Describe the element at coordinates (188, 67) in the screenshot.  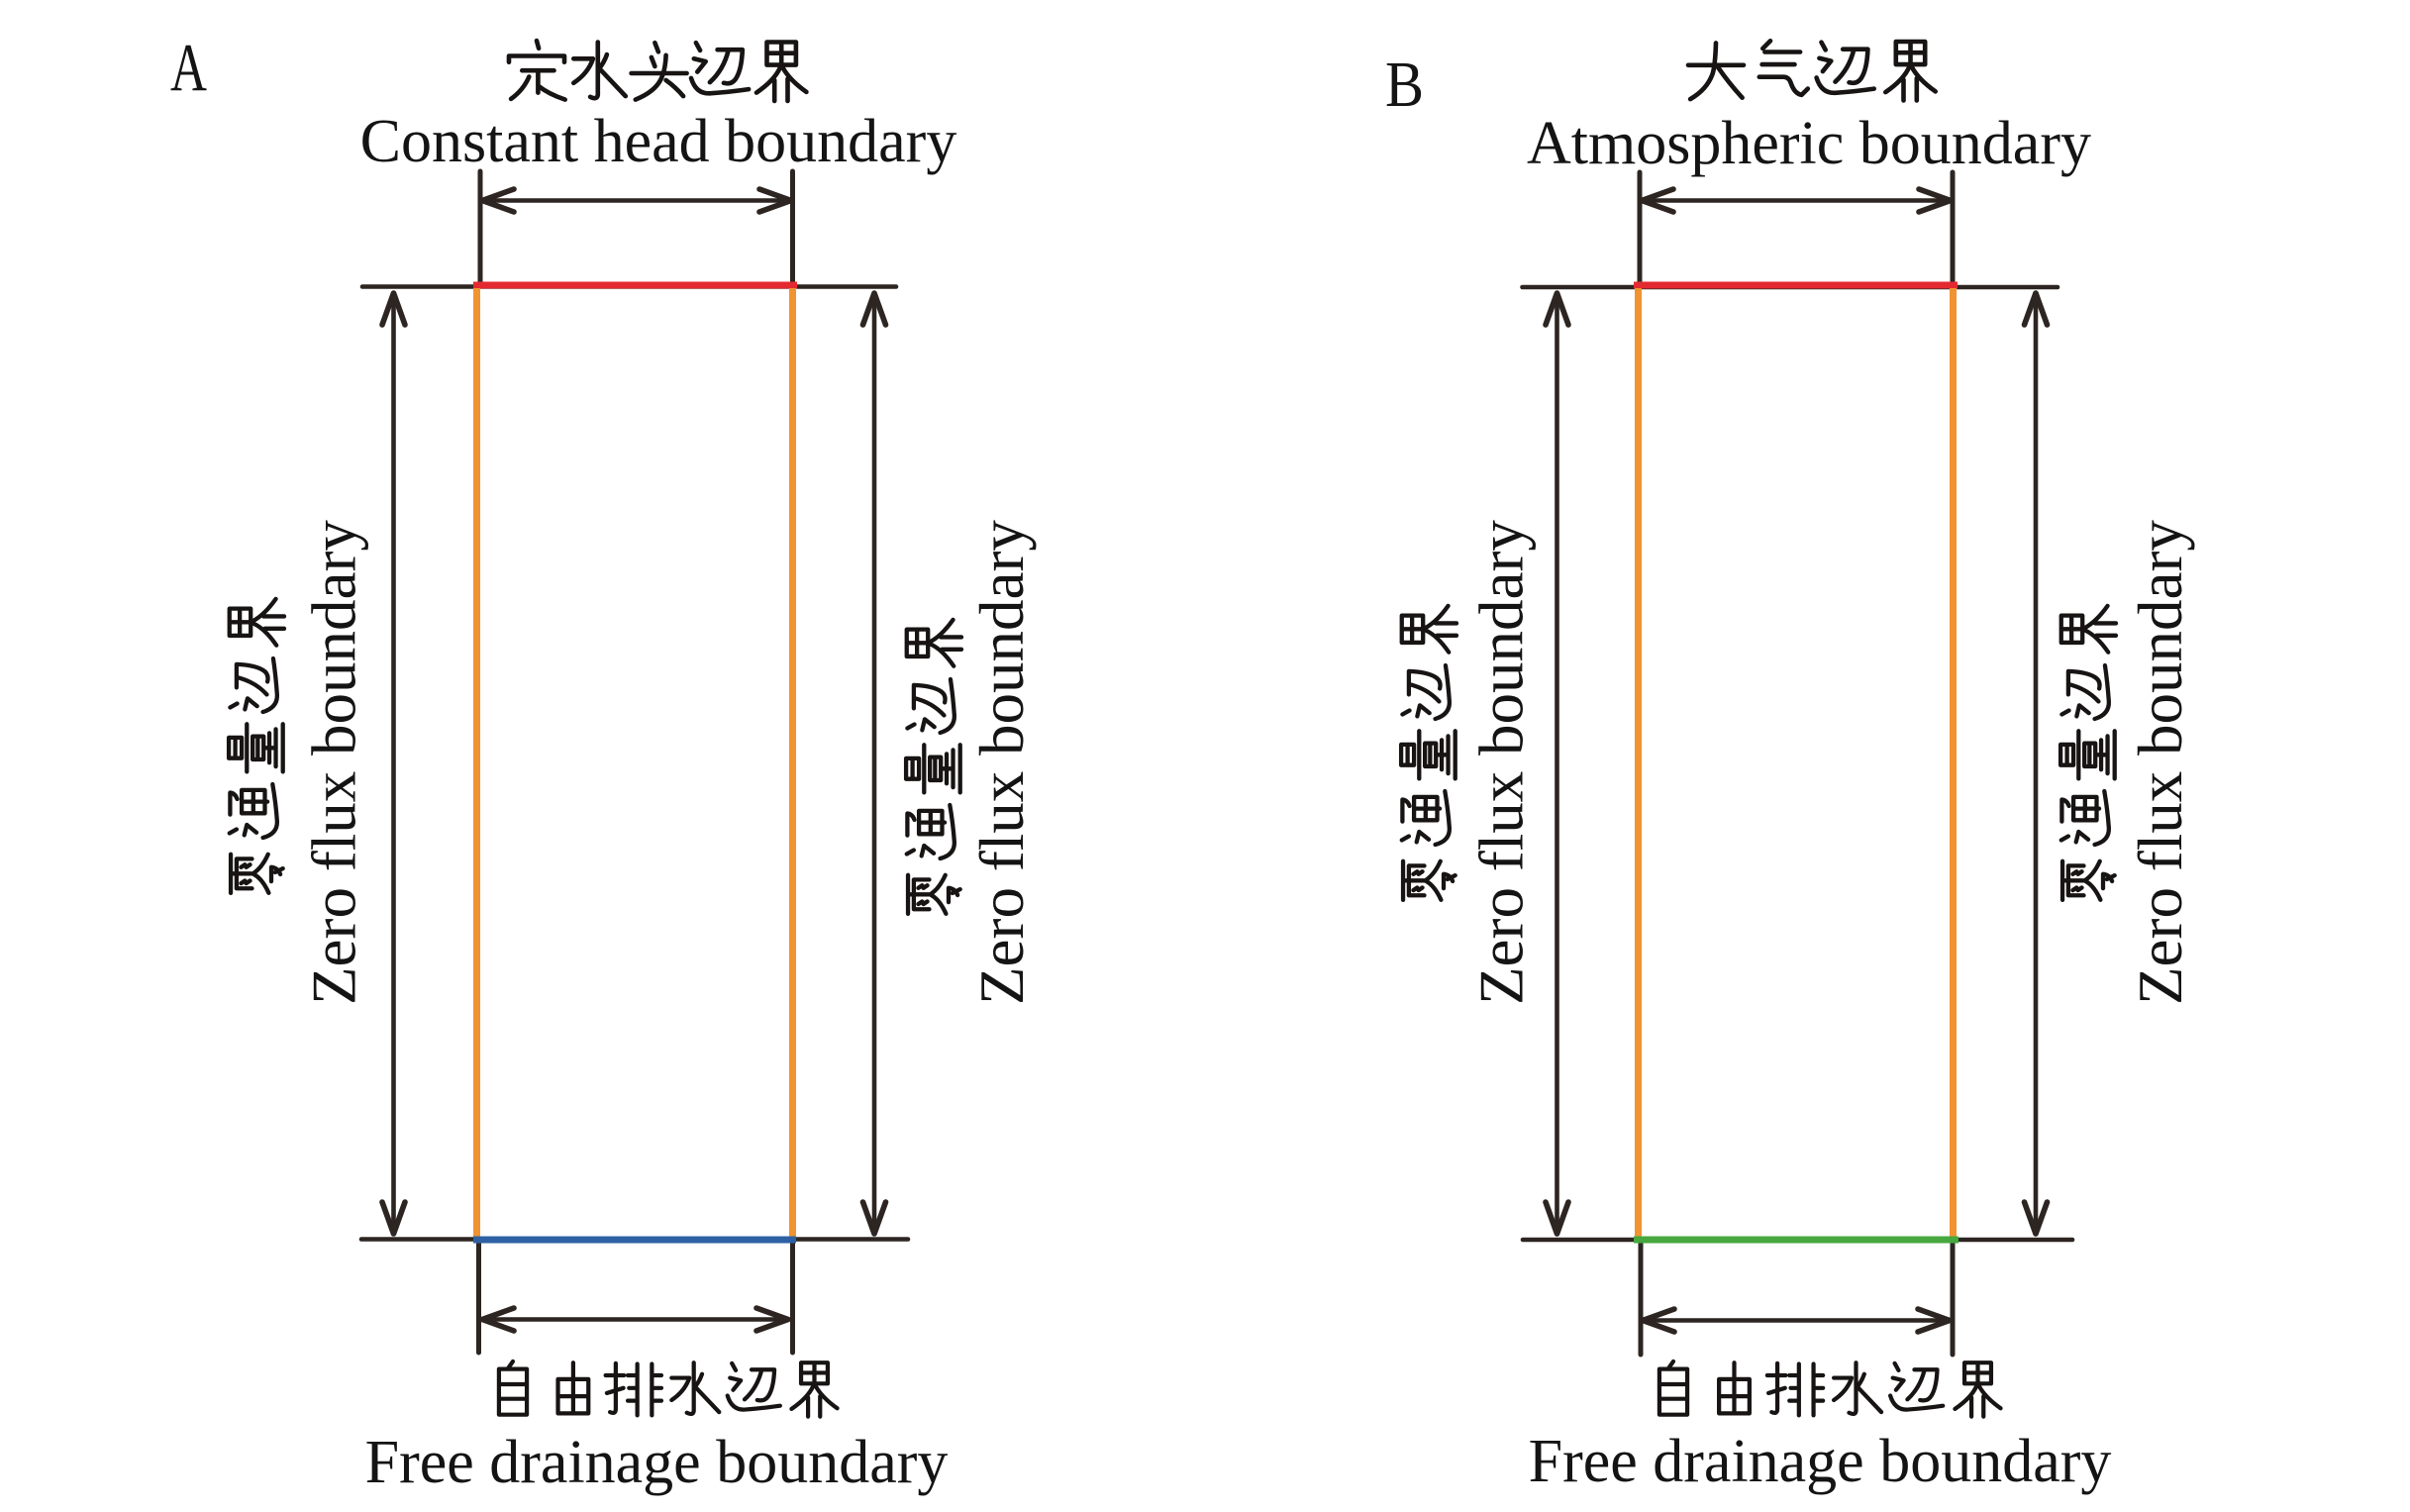
I see `svg-text: A` at that location.